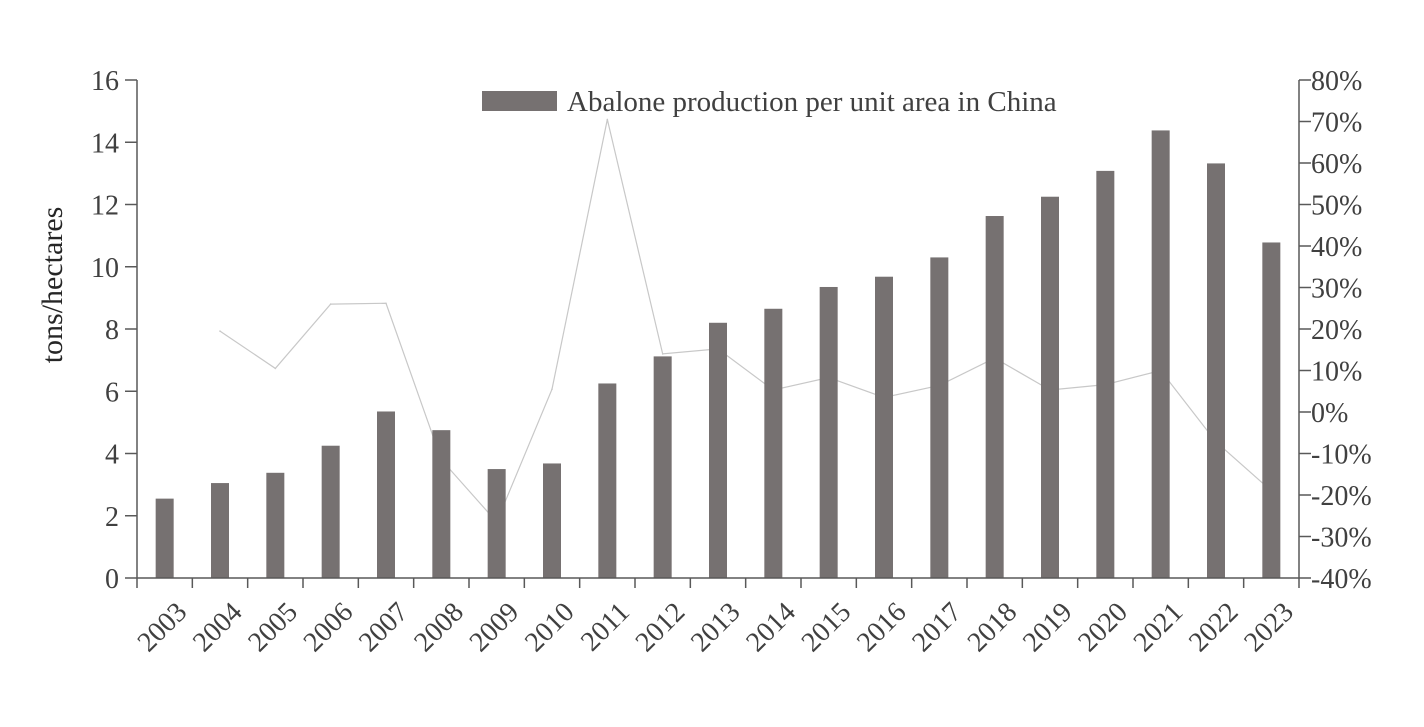  Describe the element at coordinates (1336, 247) in the screenshot. I see `right-y-tick-label: 40%` at that location.